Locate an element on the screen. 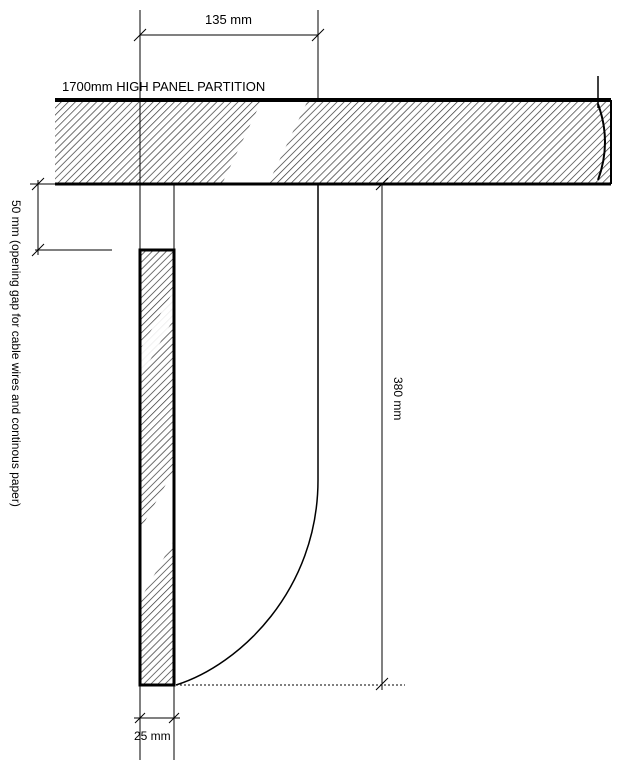 This screenshot has height=766, width=621. partition-label: 1700mm HIGH PANEL PARTITION is located at coordinates (163, 86).